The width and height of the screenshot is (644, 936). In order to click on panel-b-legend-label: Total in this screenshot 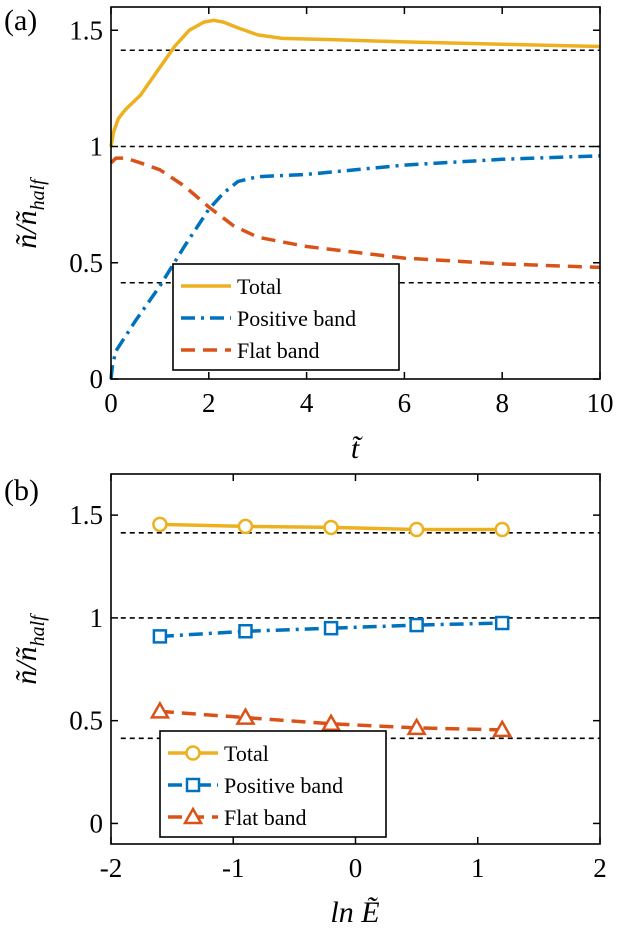, I will do `click(246, 753)`.